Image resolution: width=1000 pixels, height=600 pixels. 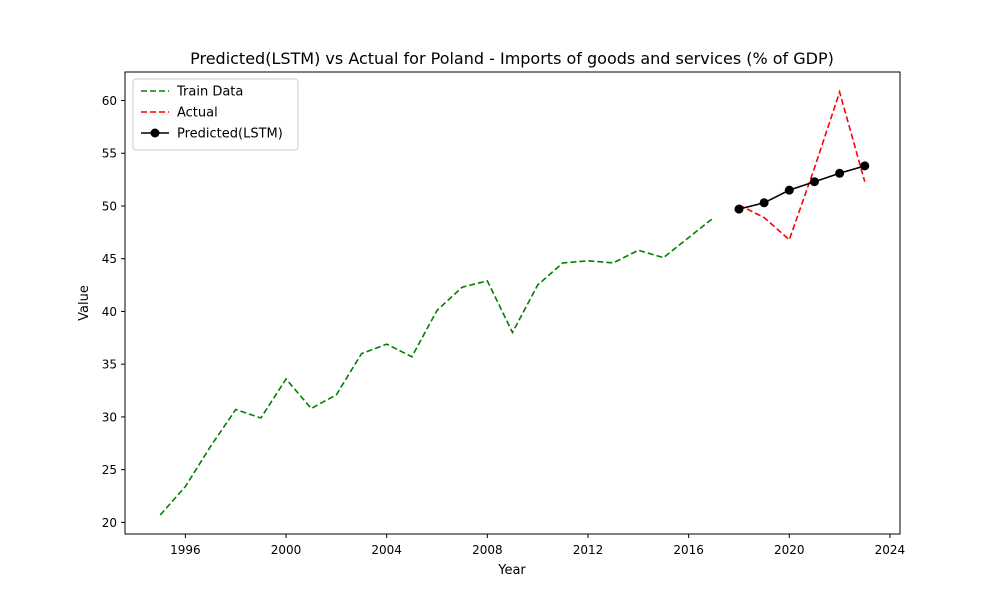 What do you see at coordinates (487, 550) in the screenshot?
I see `x-tick-label: 2008` at bounding box center [487, 550].